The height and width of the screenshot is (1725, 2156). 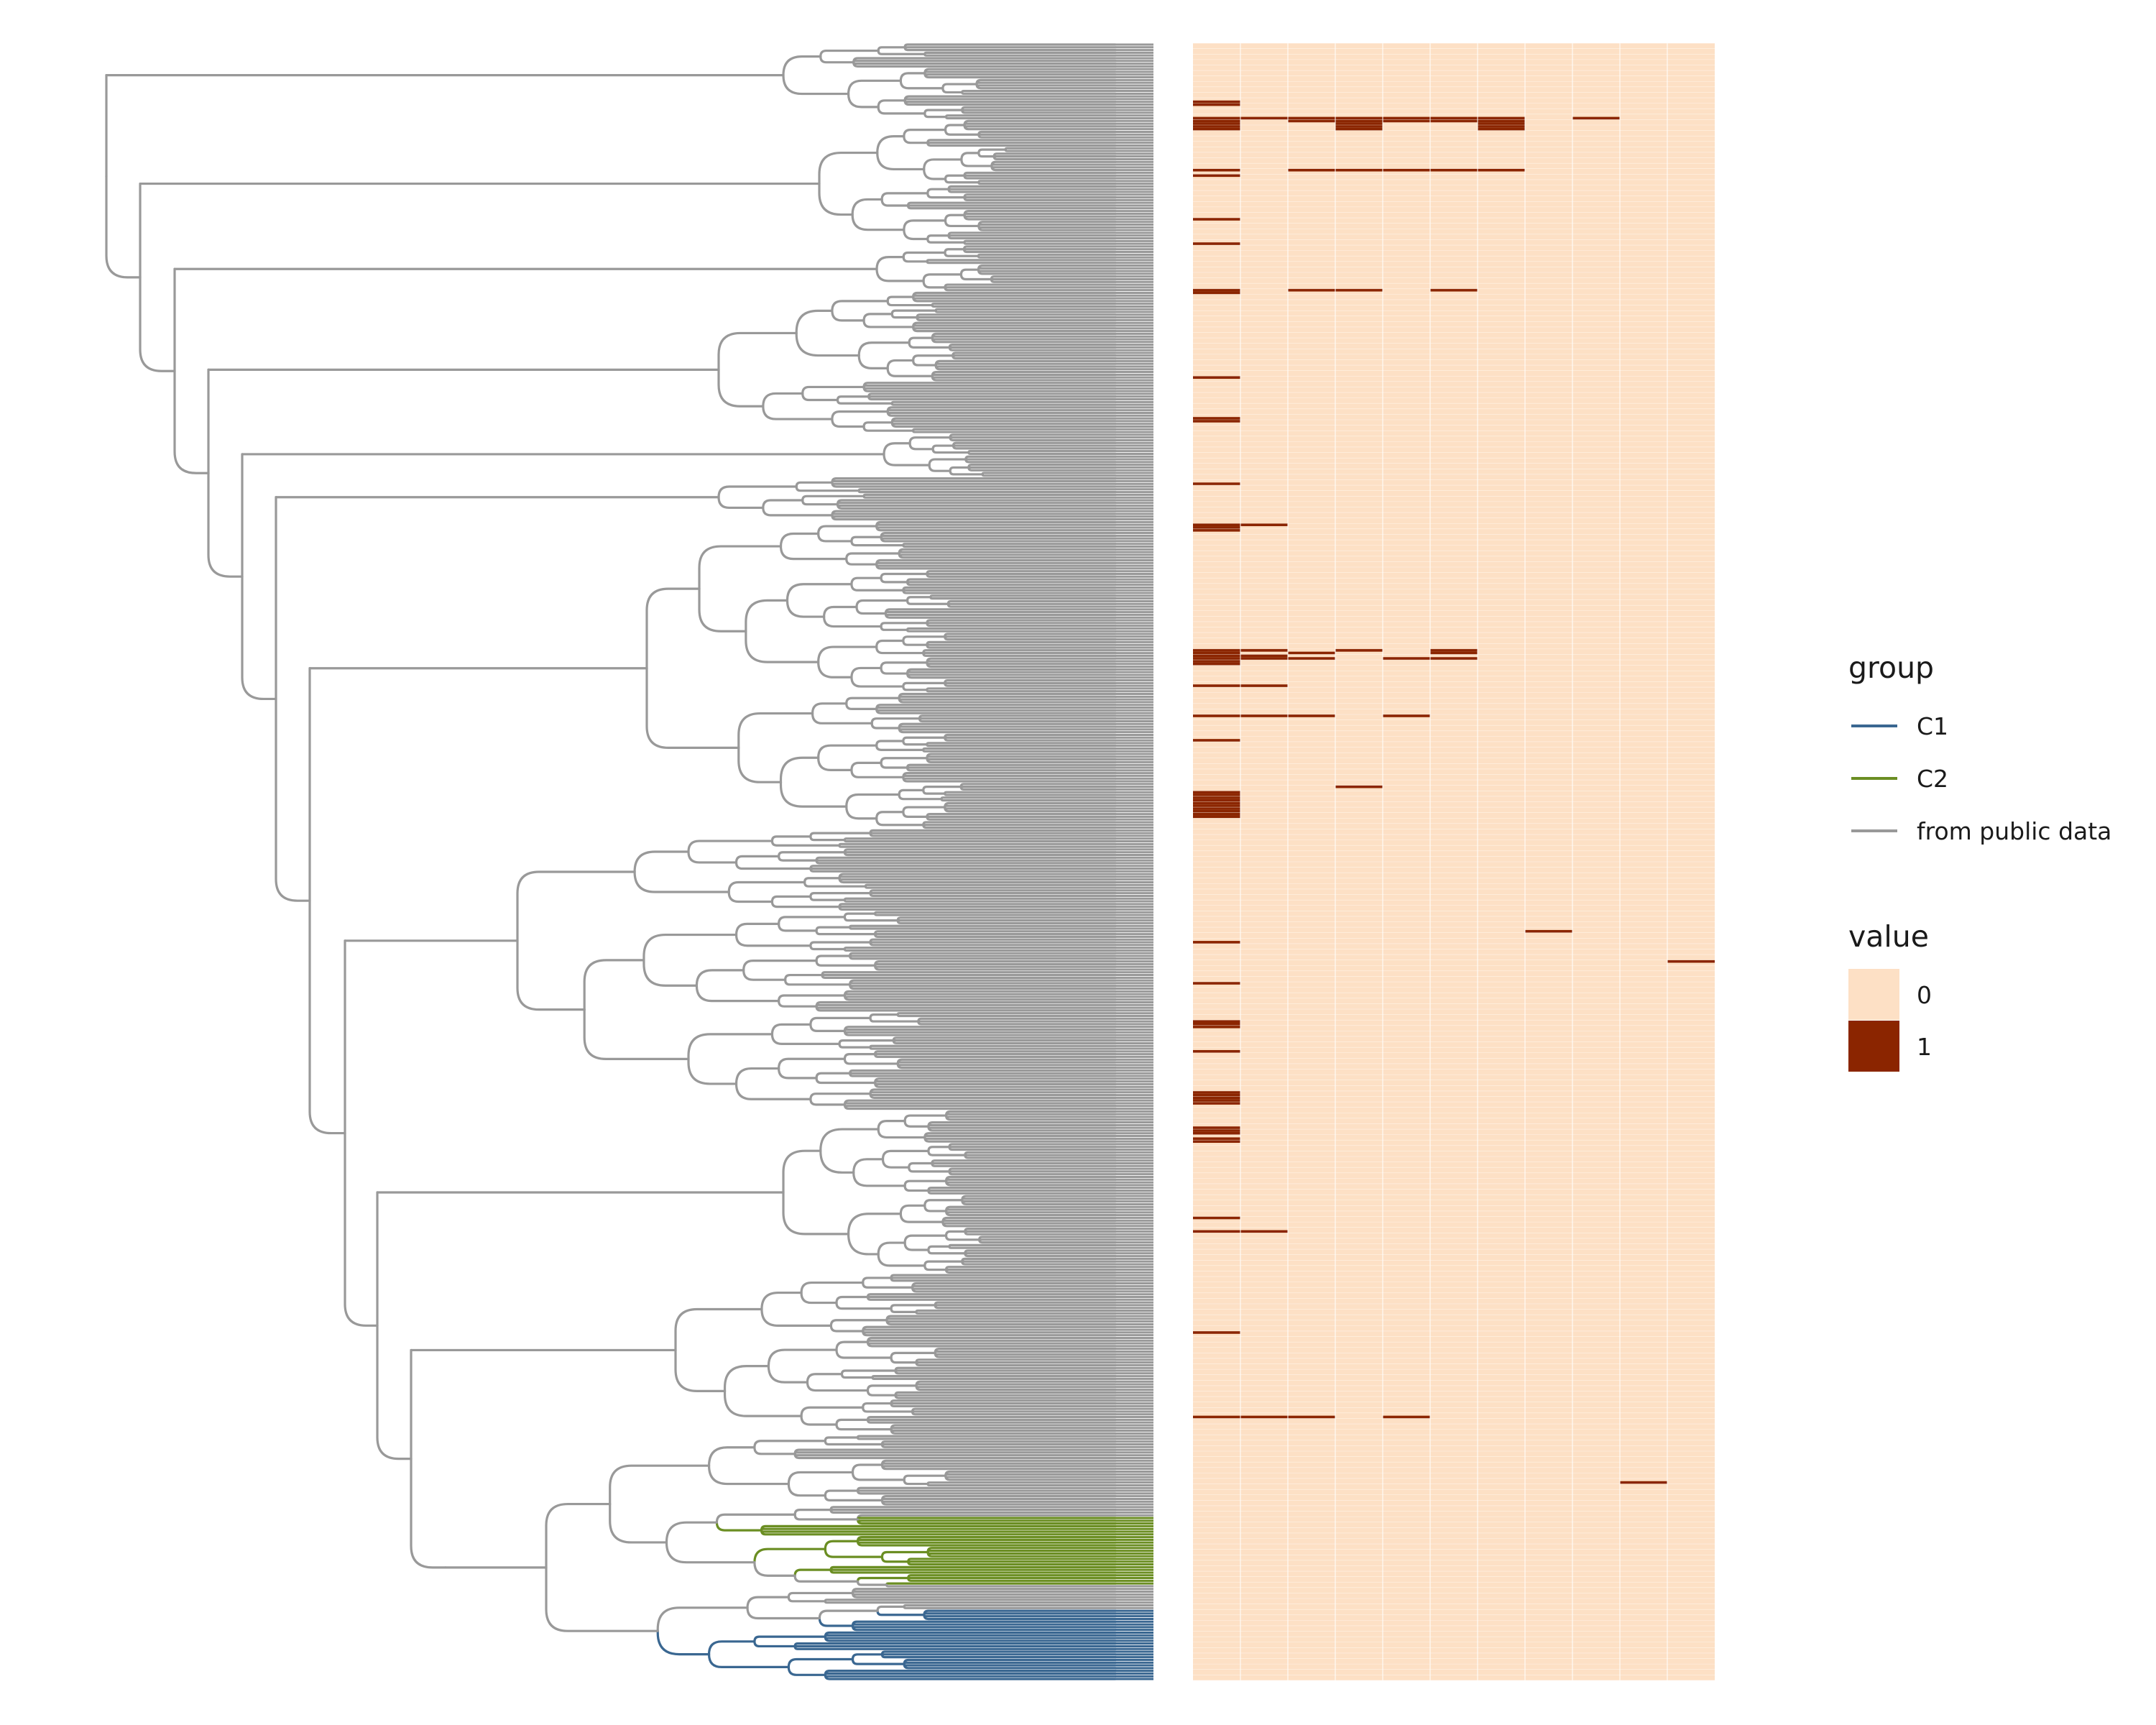 What do you see at coordinates (1932, 726) in the screenshot?
I see `legend-c1-label: C1` at bounding box center [1932, 726].